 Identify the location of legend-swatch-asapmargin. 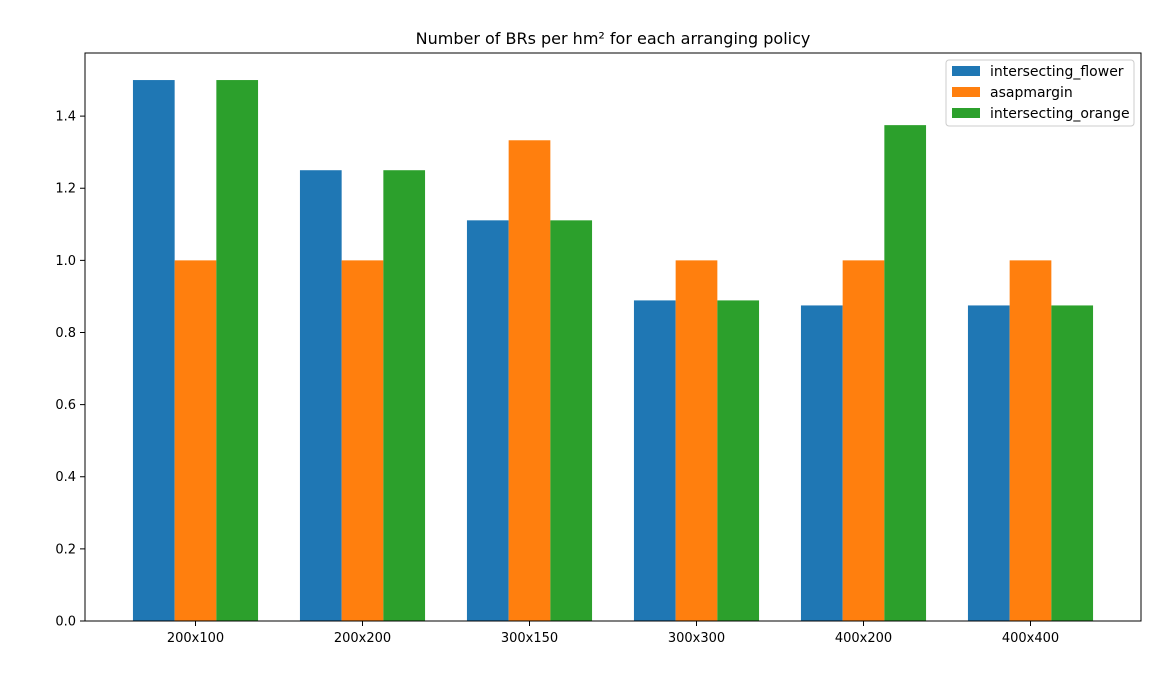
(966, 92).